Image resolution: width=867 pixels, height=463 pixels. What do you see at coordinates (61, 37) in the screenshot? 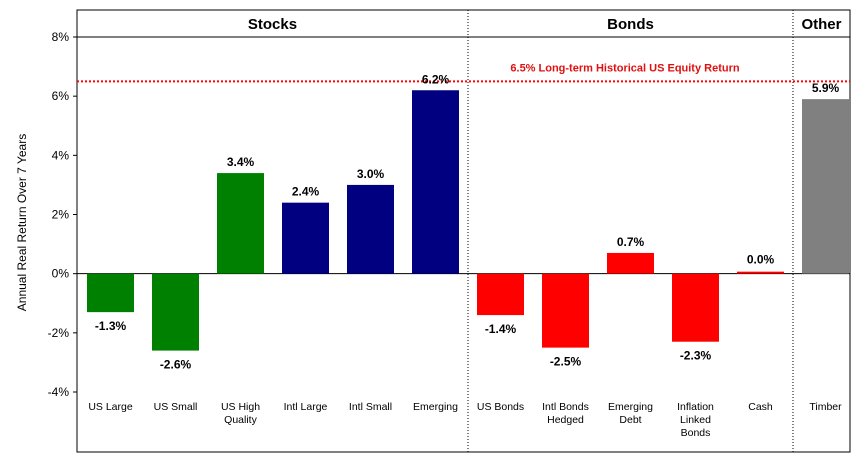
I see `y-tick-label: 8%` at bounding box center [61, 37].